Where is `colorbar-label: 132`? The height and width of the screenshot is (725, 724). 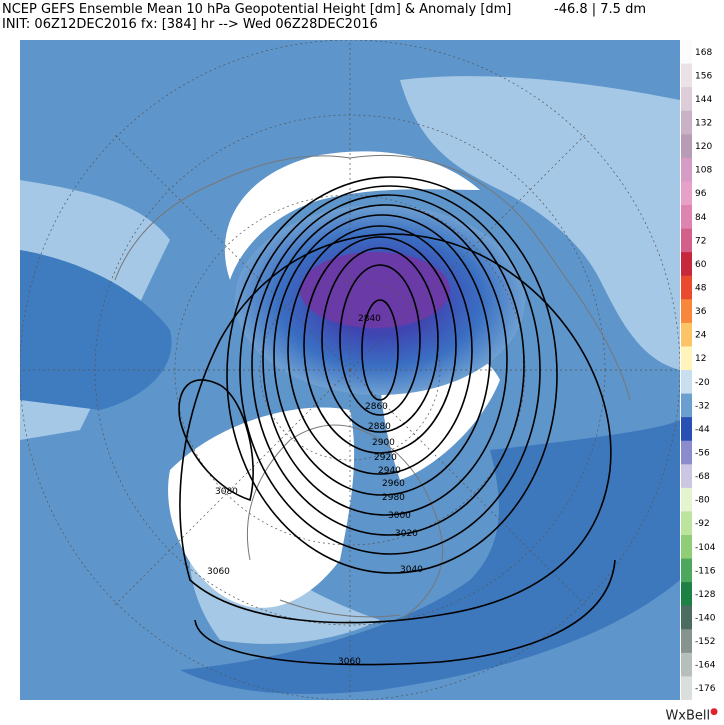 colorbar-label: 132 is located at coordinates (703, 124).